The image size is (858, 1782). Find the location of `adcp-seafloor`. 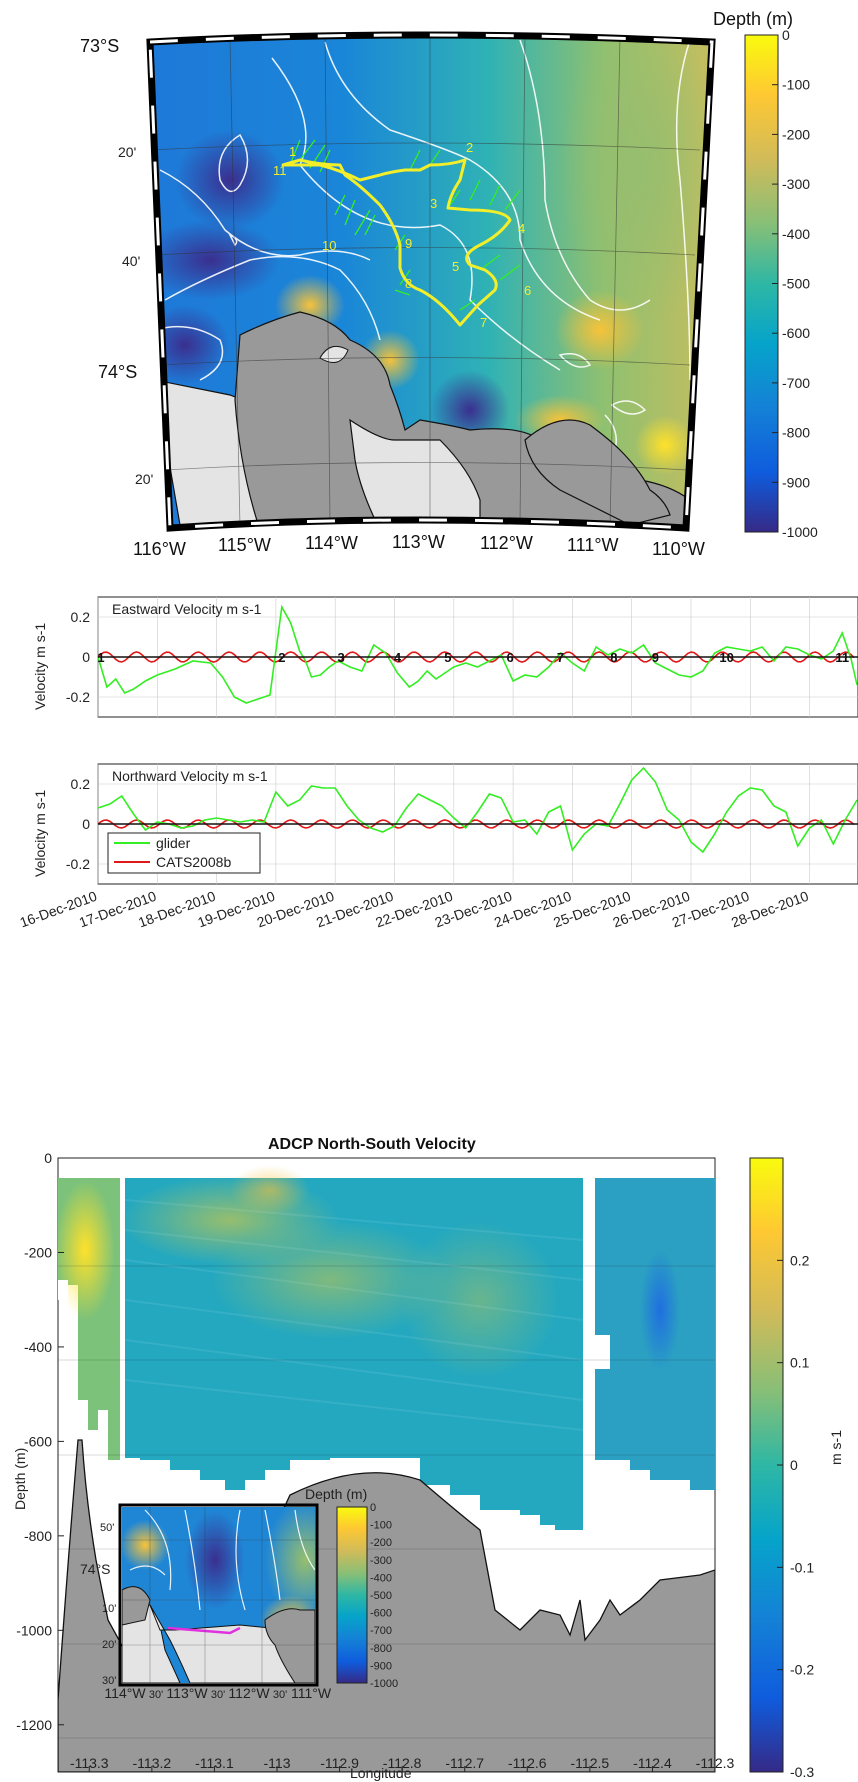

adcp-seafloor is located at coordinates (386, 1605).